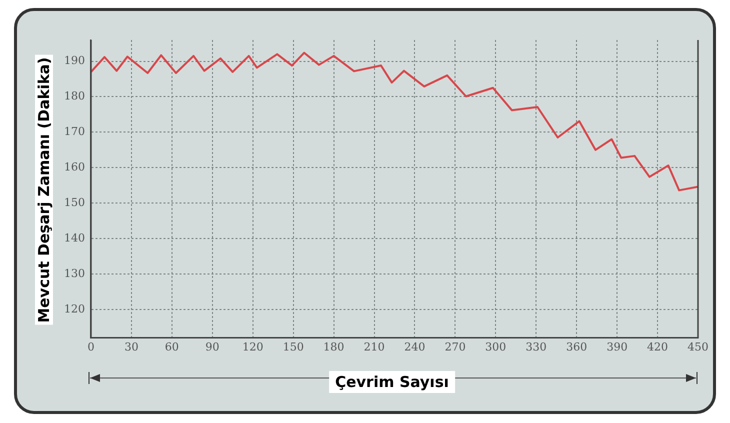  What do you see at coordinates (171, 347) in the screenshot?
I see `x-tick-label: 60` at bounding box center [171, 347].